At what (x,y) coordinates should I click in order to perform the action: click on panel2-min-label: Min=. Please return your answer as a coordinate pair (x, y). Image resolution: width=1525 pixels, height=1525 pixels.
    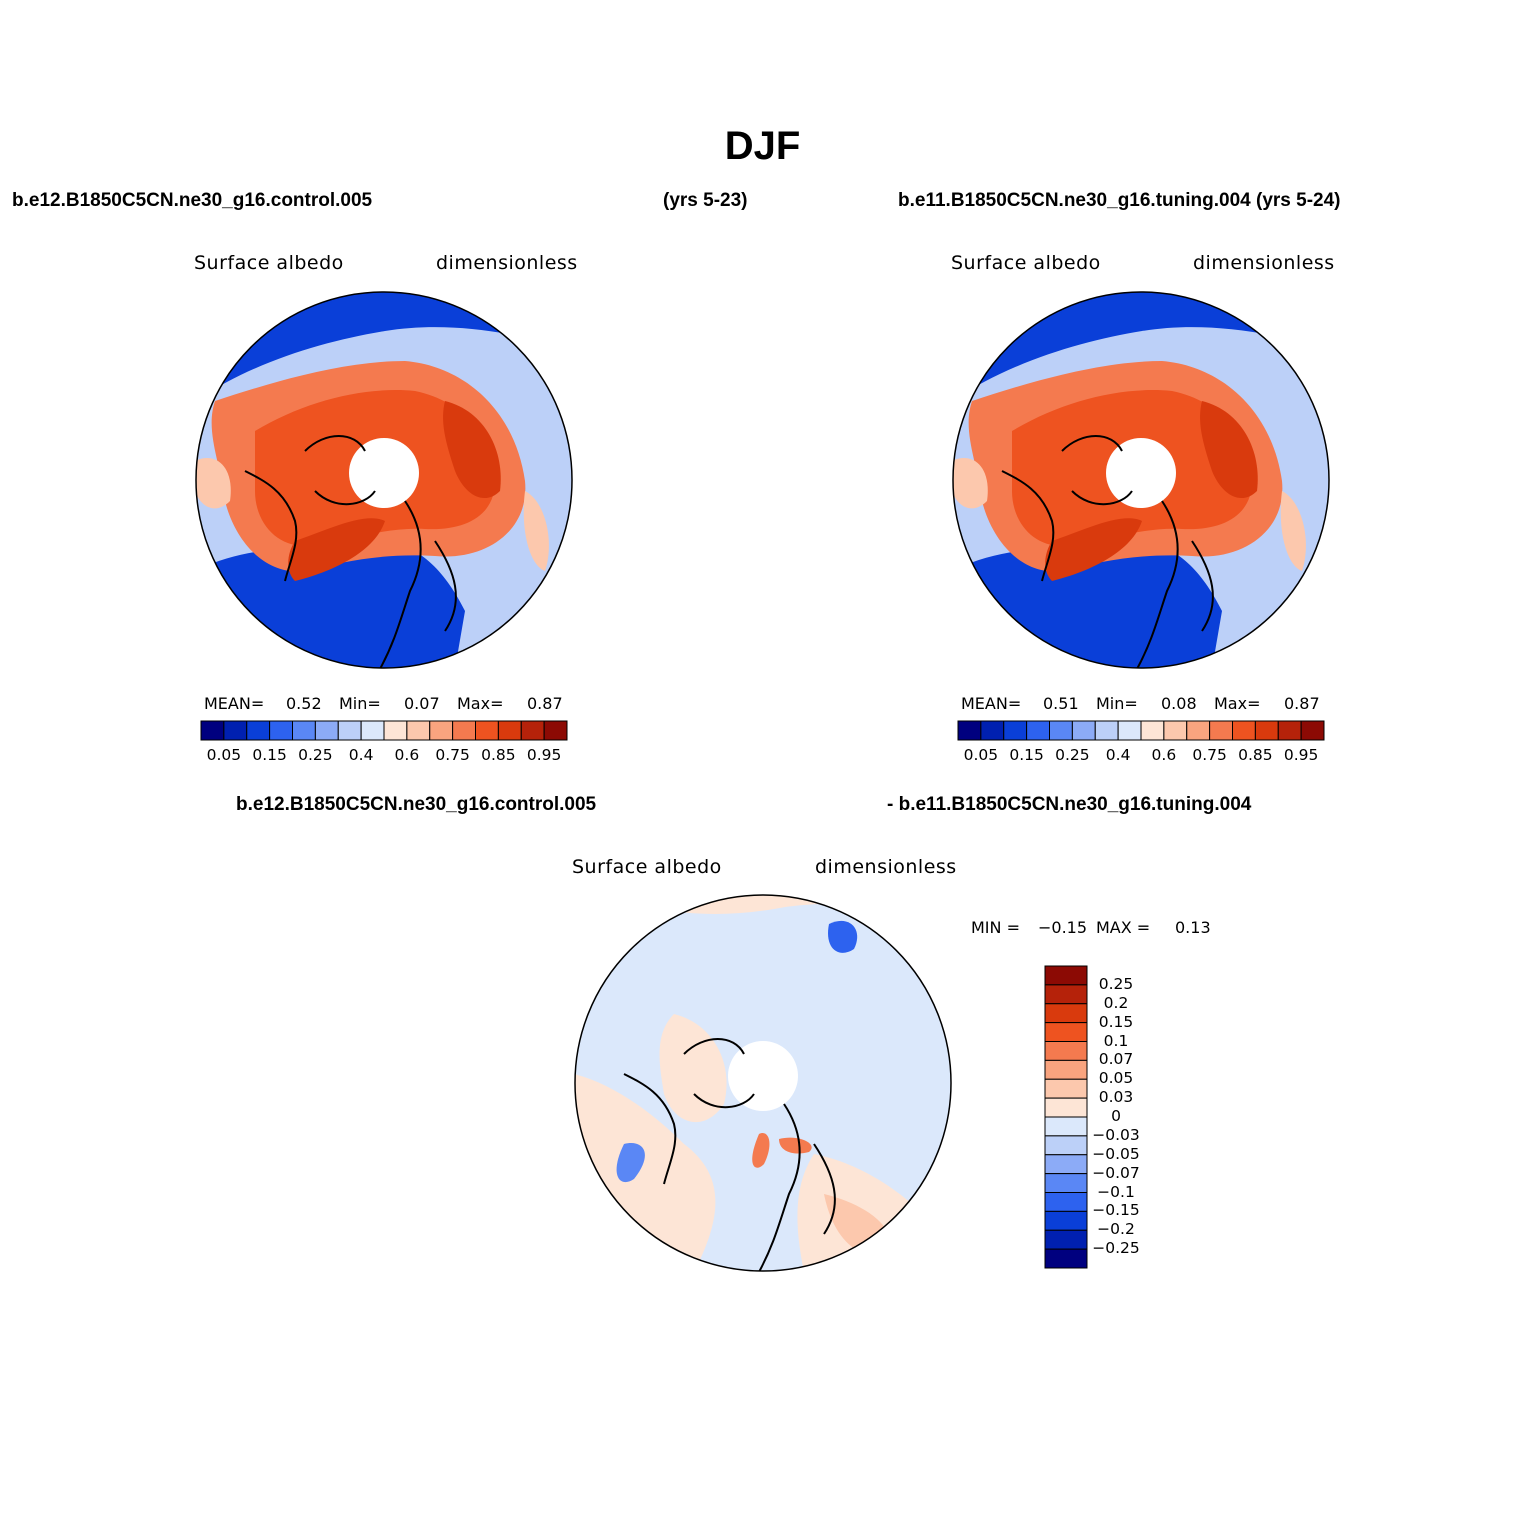
    Looking at the image, I should click on (1117, 703).